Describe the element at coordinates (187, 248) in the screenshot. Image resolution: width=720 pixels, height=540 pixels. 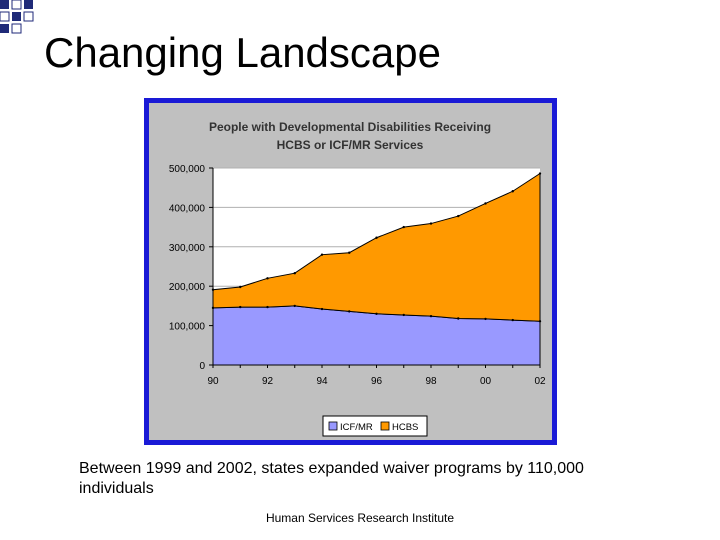
I see `y-tick-label: 300,000` at that location.